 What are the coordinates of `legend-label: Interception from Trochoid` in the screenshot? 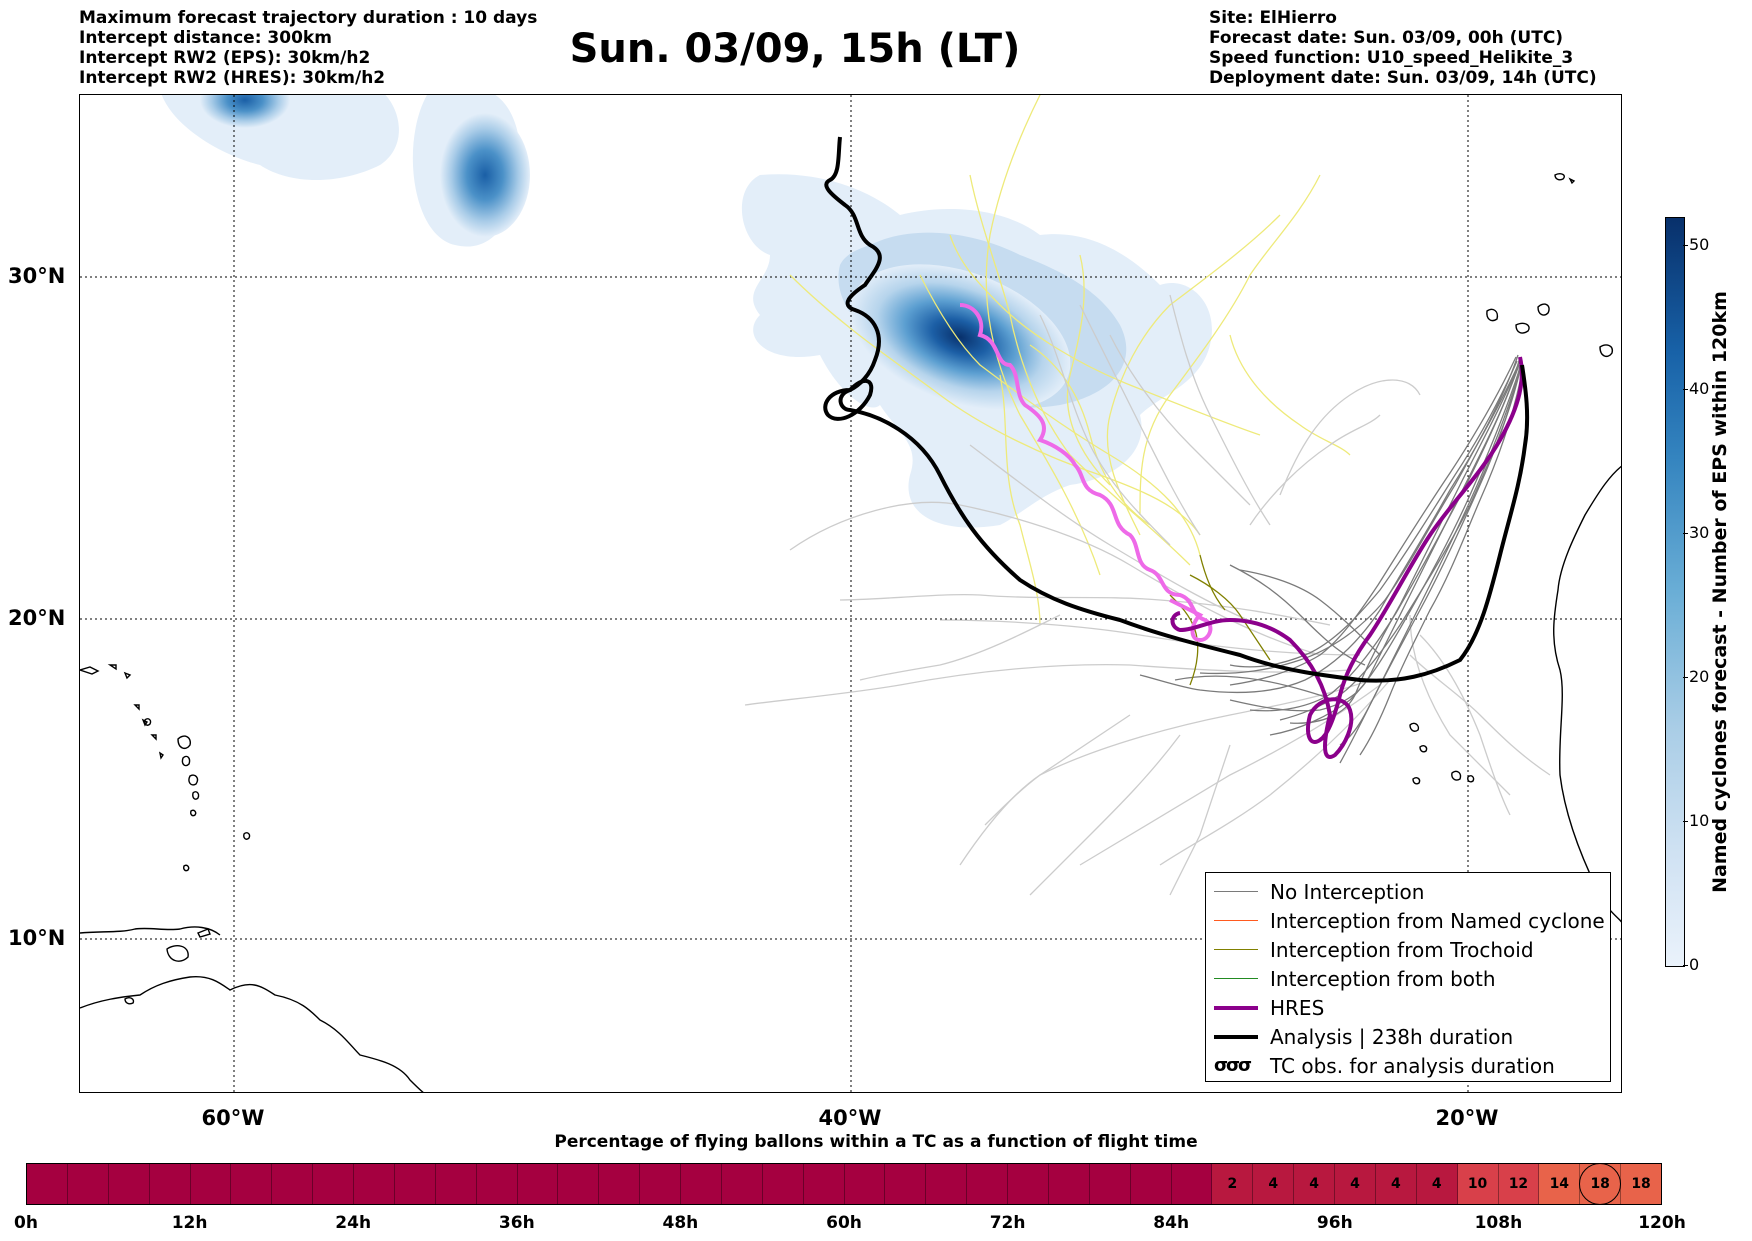 It's located at (1402, 949).